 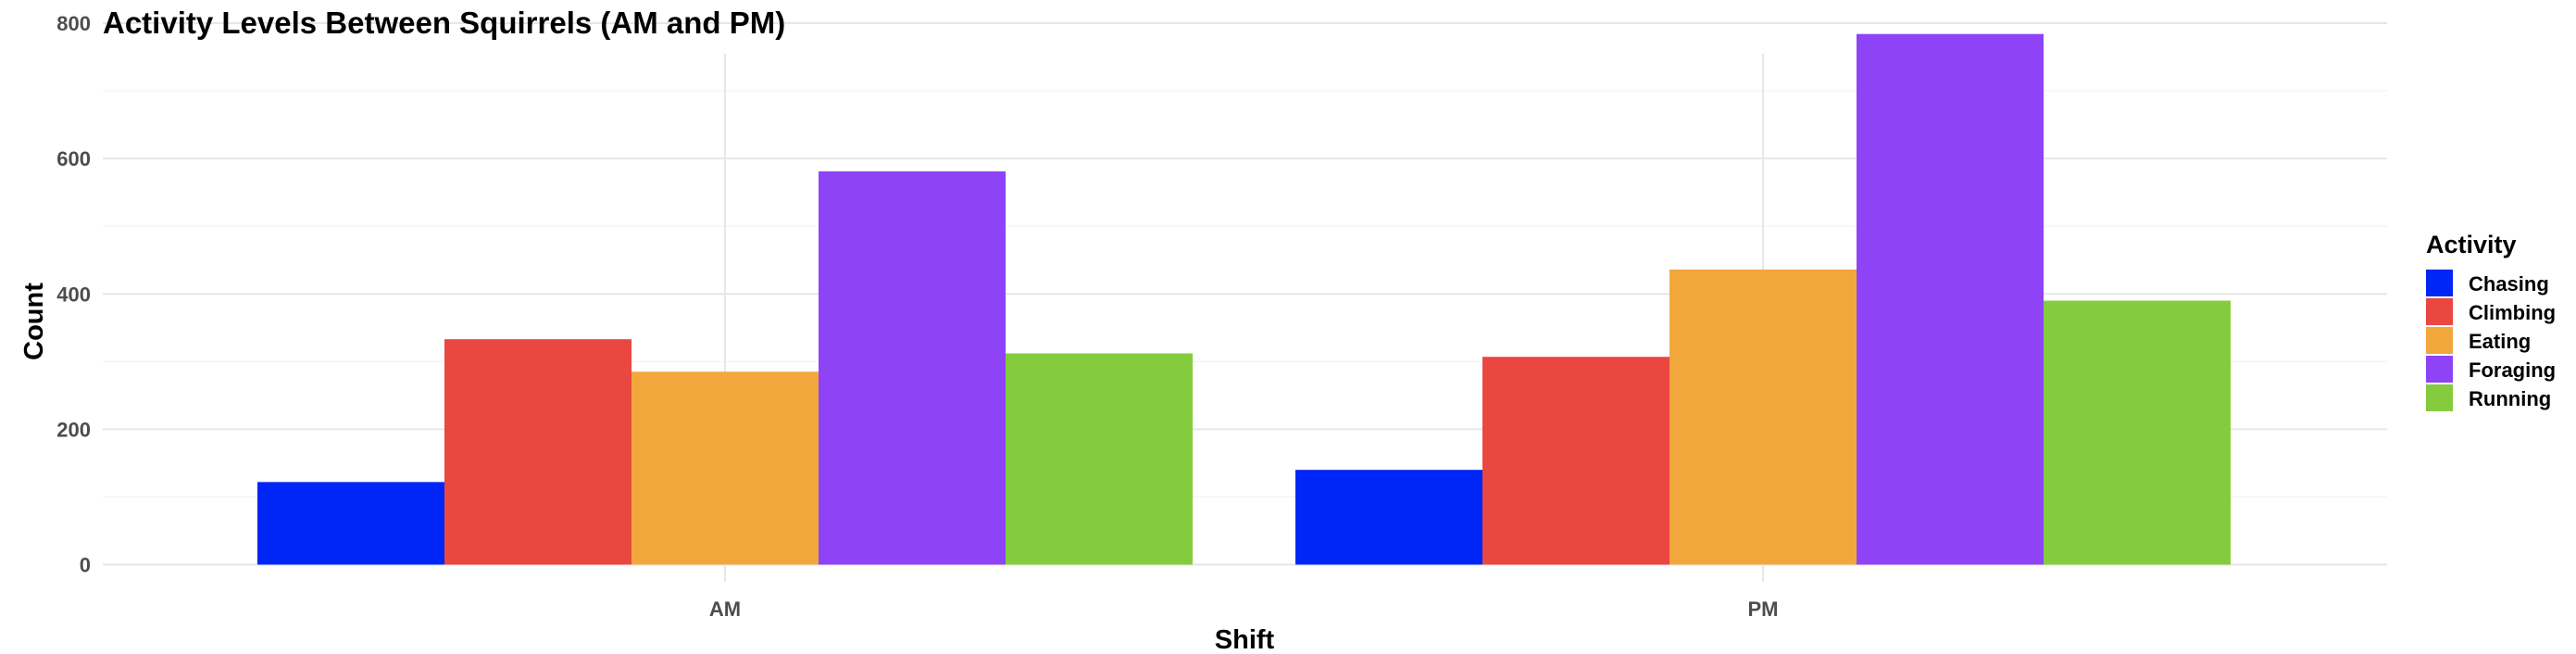 I want to click on legend-items: Chasing Climbing Eating Foraging Running, so click(x=2491, y=340).